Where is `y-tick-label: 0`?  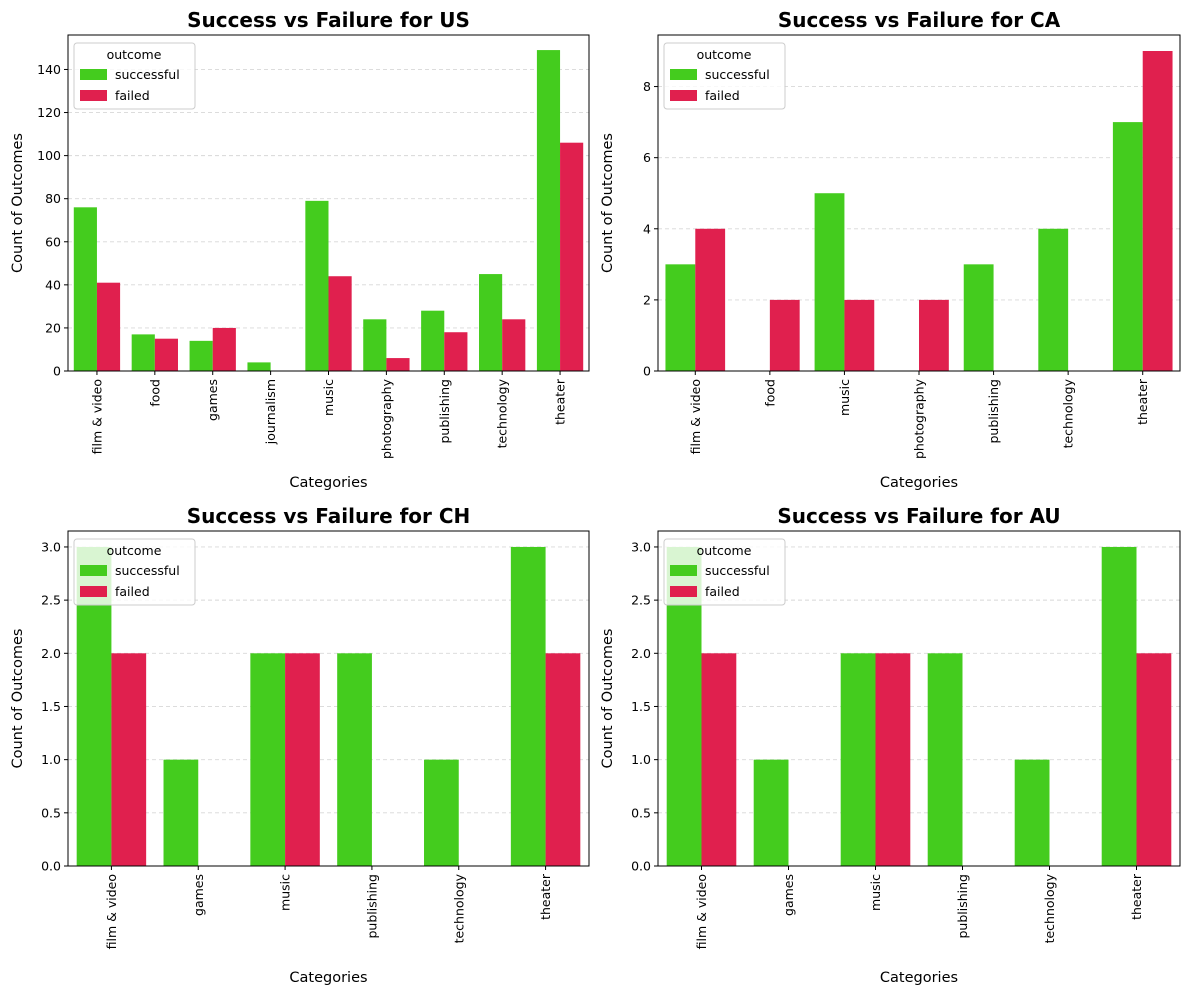 y-tick-label: 0 is located at coordinates (57, 371).